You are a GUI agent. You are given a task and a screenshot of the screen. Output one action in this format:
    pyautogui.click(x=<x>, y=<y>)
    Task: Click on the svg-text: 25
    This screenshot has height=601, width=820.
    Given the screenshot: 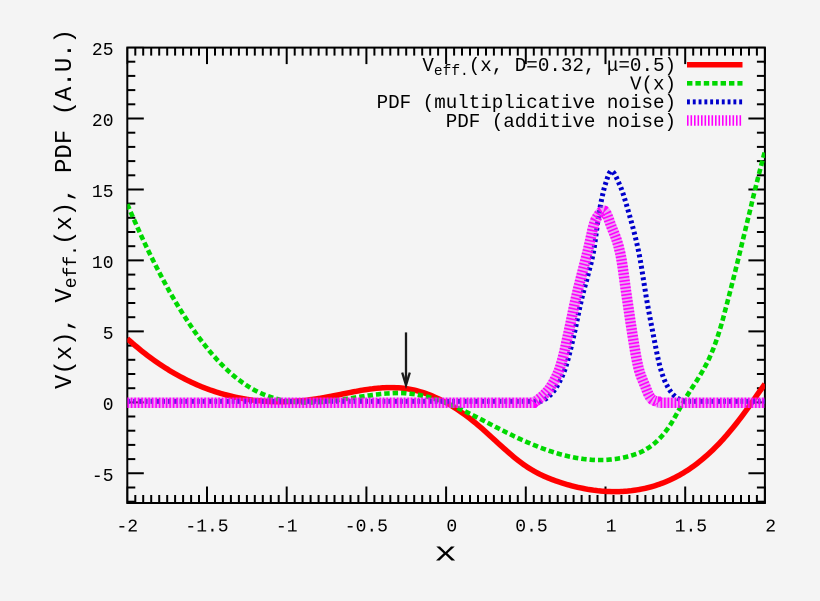 What is the action you would take?
    pyautogui.click(x=103, y=51)
    